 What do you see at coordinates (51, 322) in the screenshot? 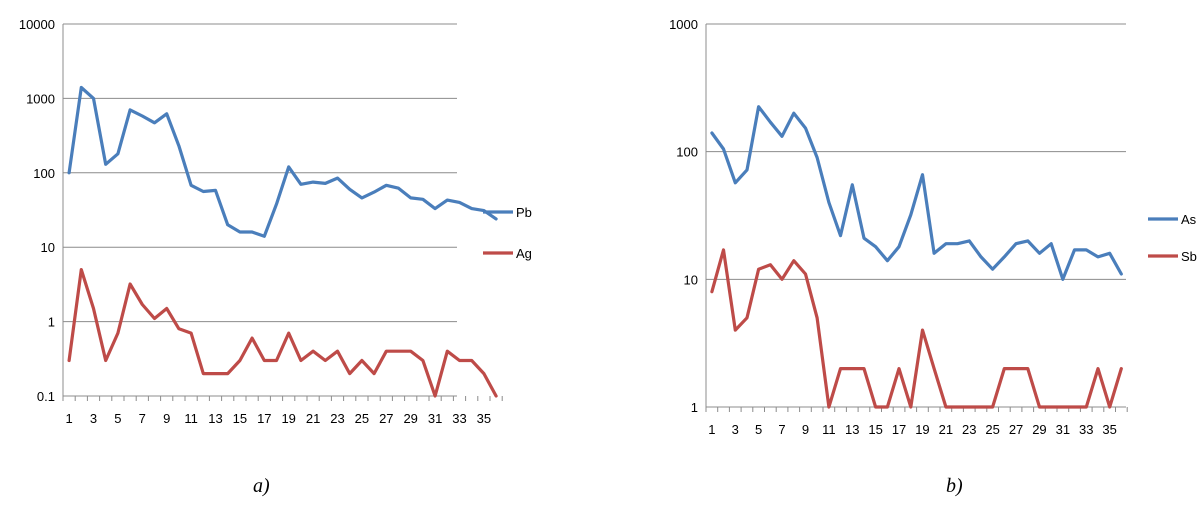
I see `y-tick-label-a: 1` at bounding box center [51, 322].